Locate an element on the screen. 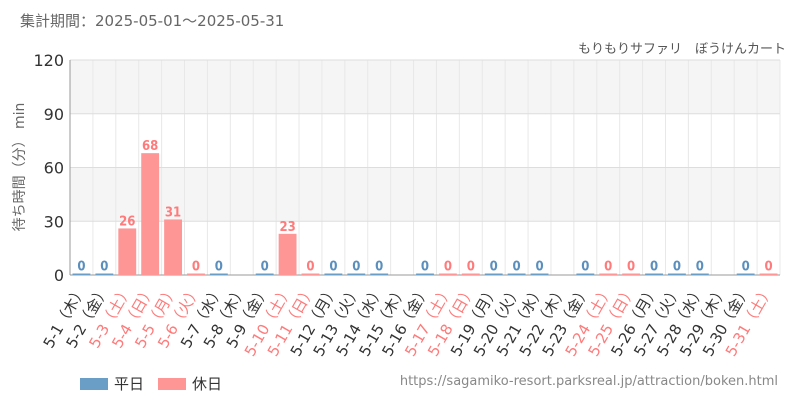  y-tick-label: 60 is located at coordinates (54, 168).